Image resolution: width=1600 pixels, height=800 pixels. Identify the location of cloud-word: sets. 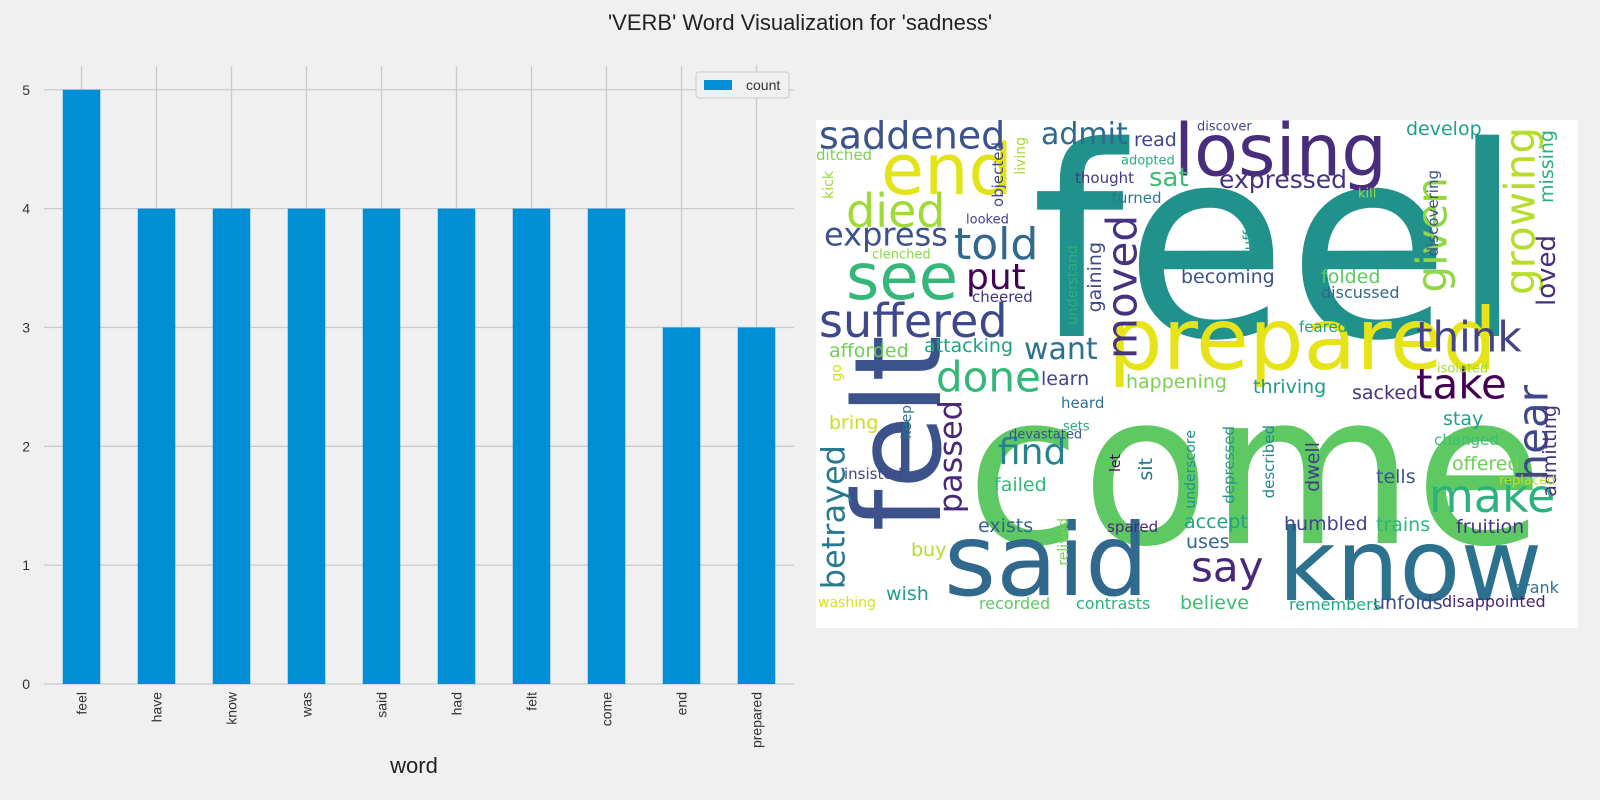
(1076, 426).